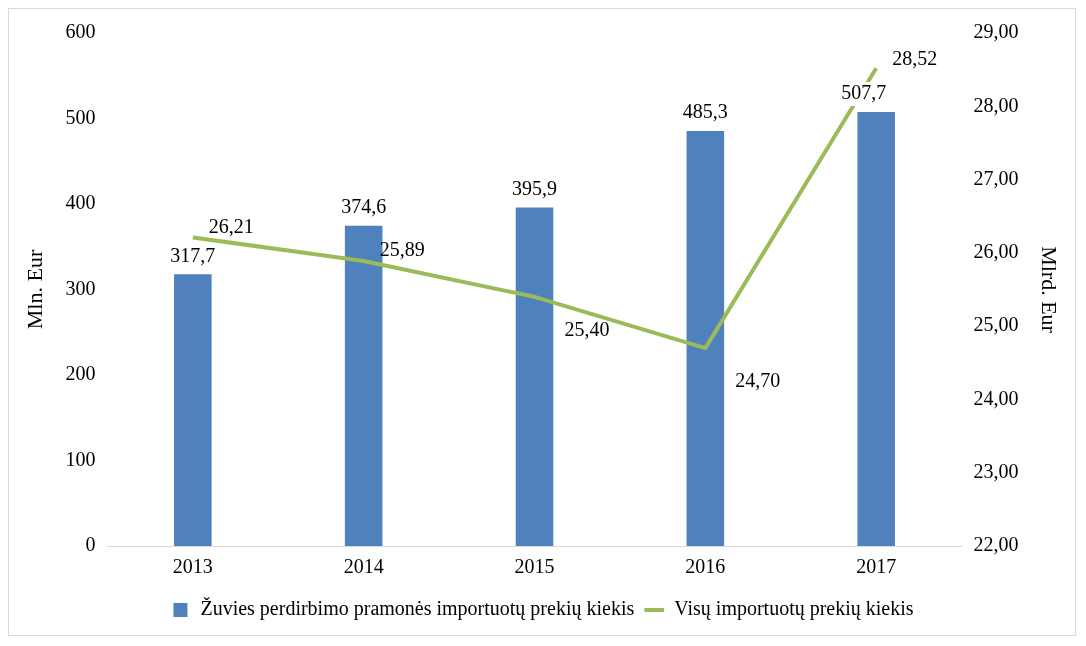  Describe the element at coordinates (34, 289) in the screenshot. I see `y-axis-title: Mln. Eur` at that location.